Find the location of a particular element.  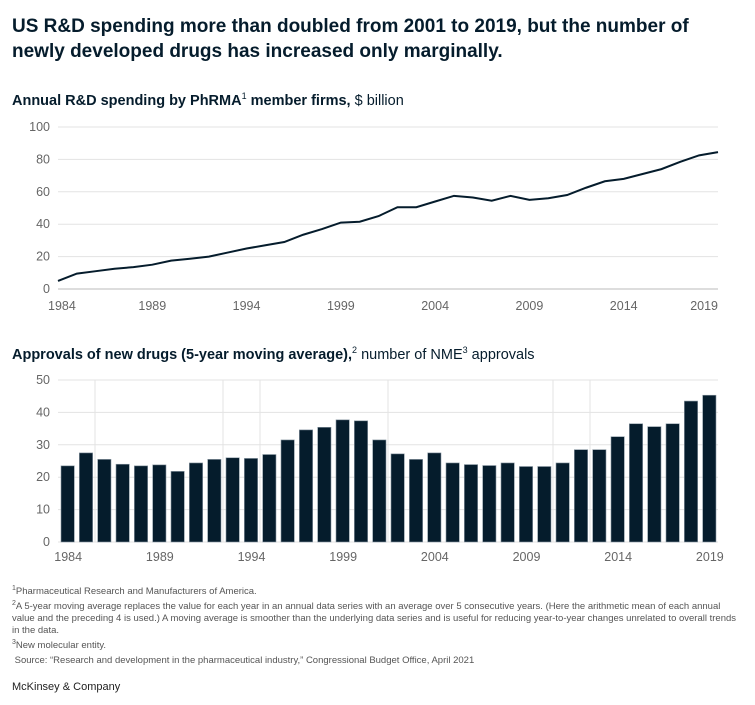

bar-1998 is located at coordinates (324, 485).